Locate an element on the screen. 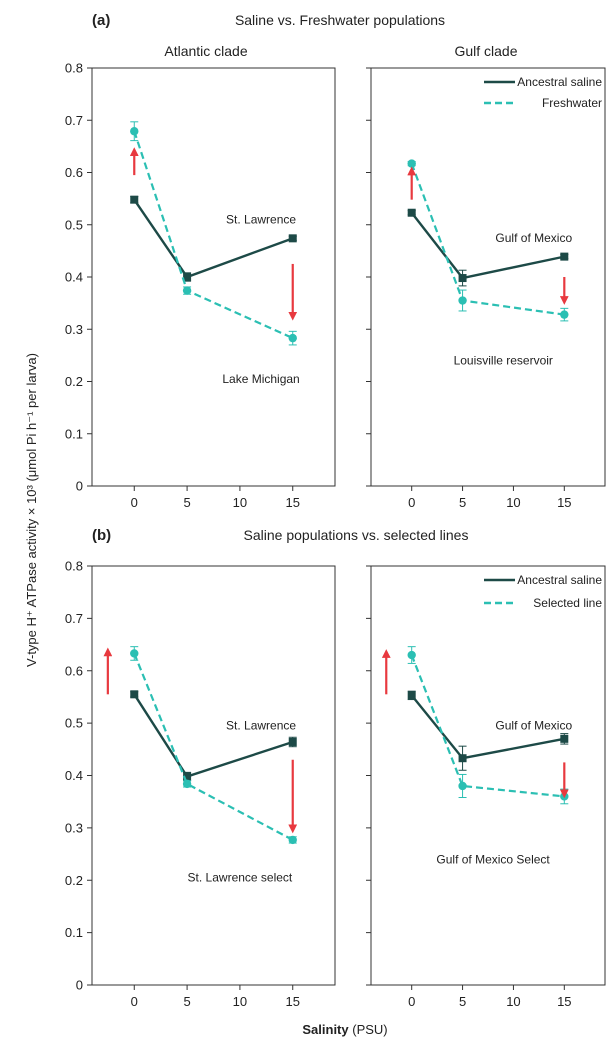 This screenshot has height=1043, width=611. population-label: Lake Michigan is located at coordinates (260, 379).